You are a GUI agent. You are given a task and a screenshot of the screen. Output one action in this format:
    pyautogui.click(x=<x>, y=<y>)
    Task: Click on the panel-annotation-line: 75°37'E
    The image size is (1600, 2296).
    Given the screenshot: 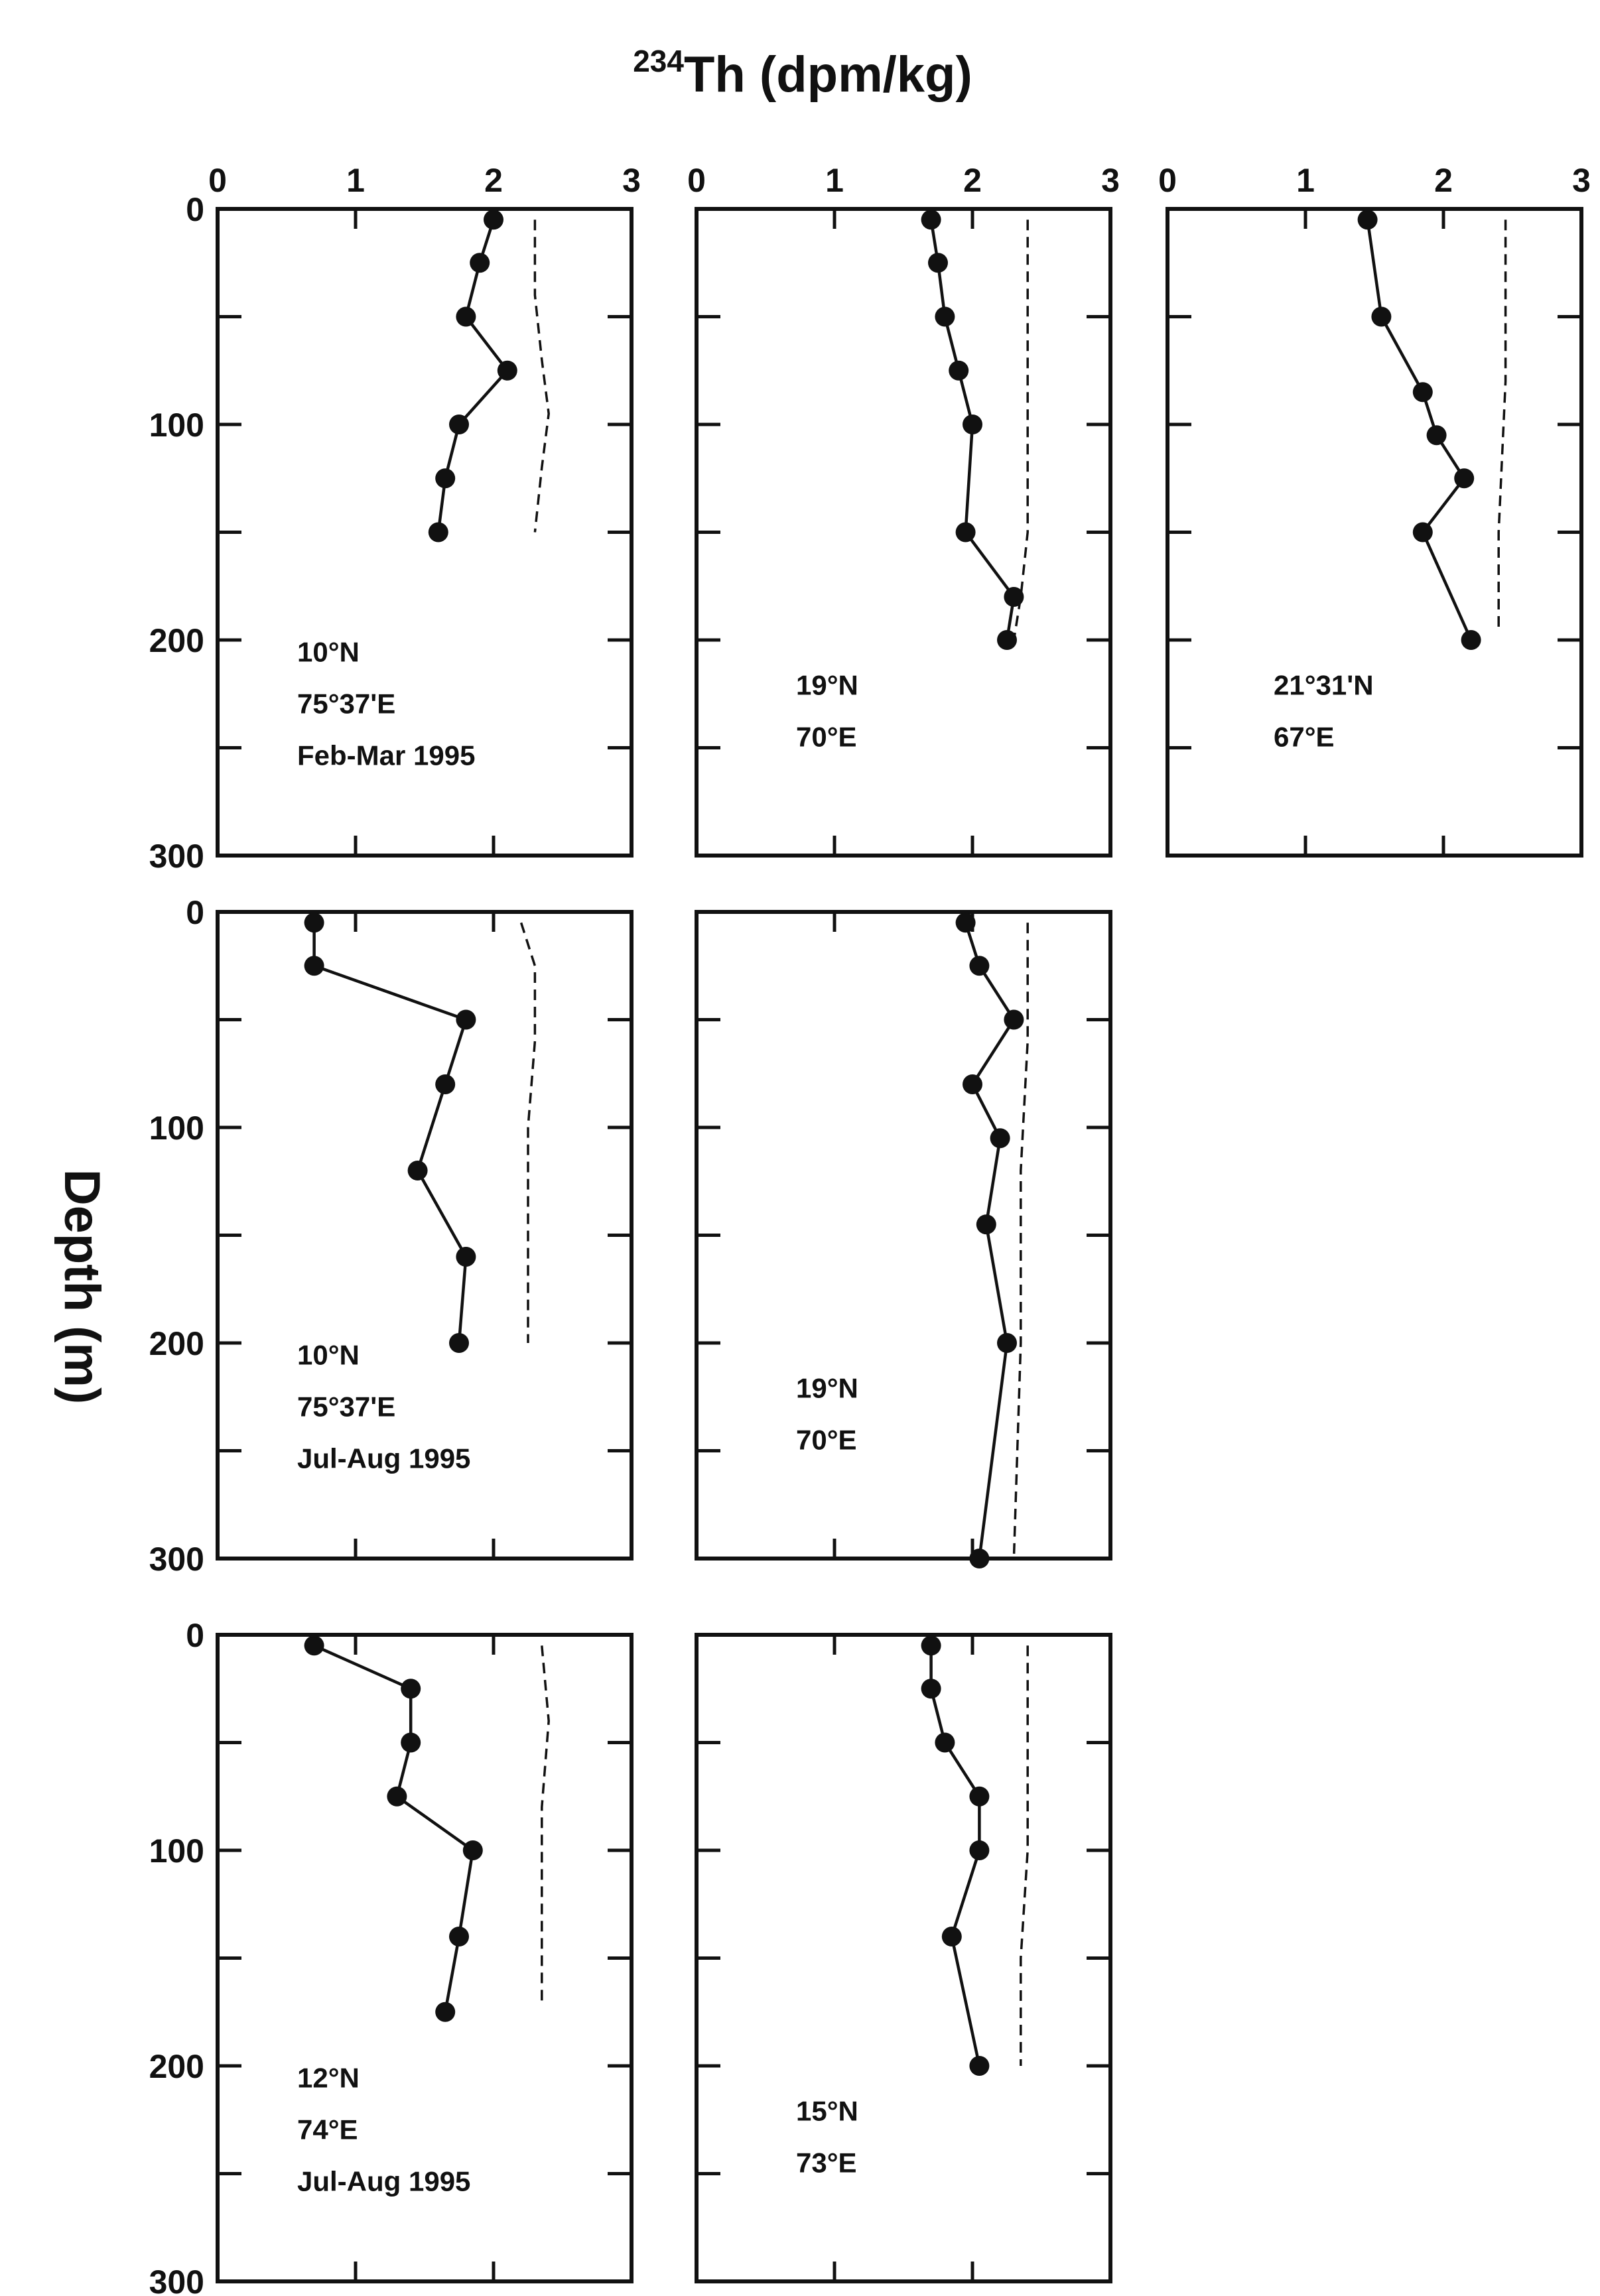 What is the action you would take?
    pyautogui.click(x=346, y=1407)
    